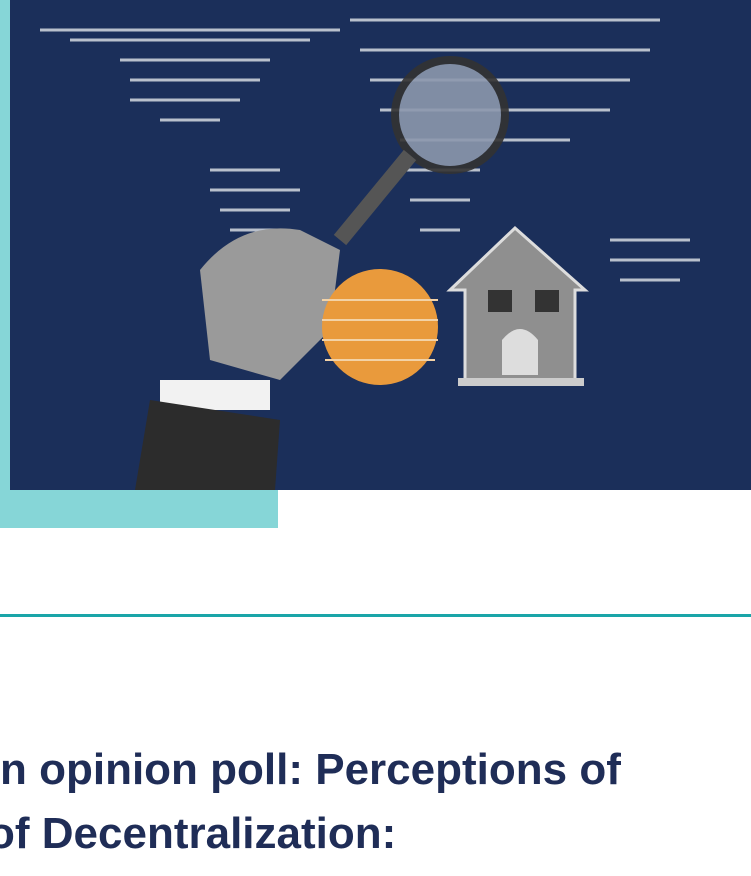  What do you see at coordinates (310, 769) in the screenshot?
I see `headline-line: n opinion poll: Perceptions of` at bounding box center [310, 769].